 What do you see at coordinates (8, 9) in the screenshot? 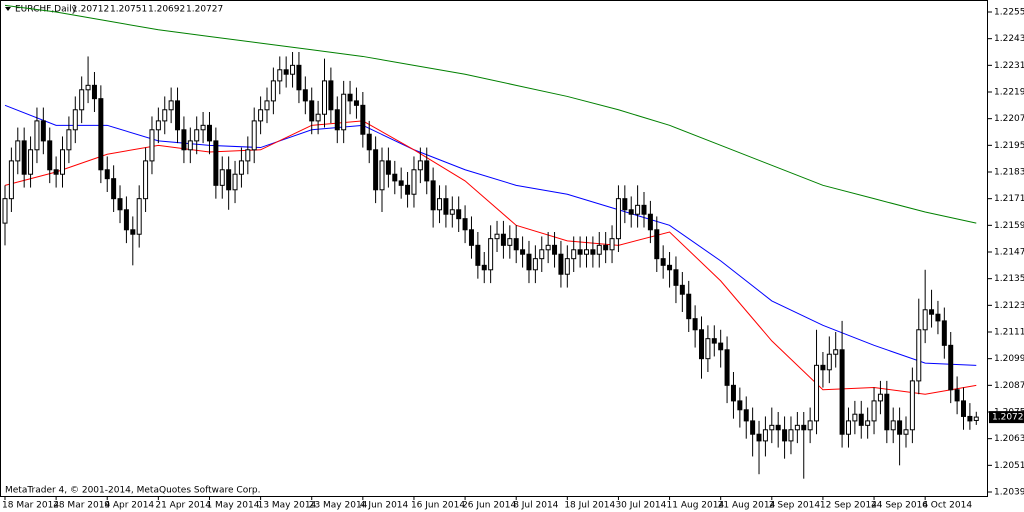
I see `symbol-menu-arrow` at bounding box center [8, 9].